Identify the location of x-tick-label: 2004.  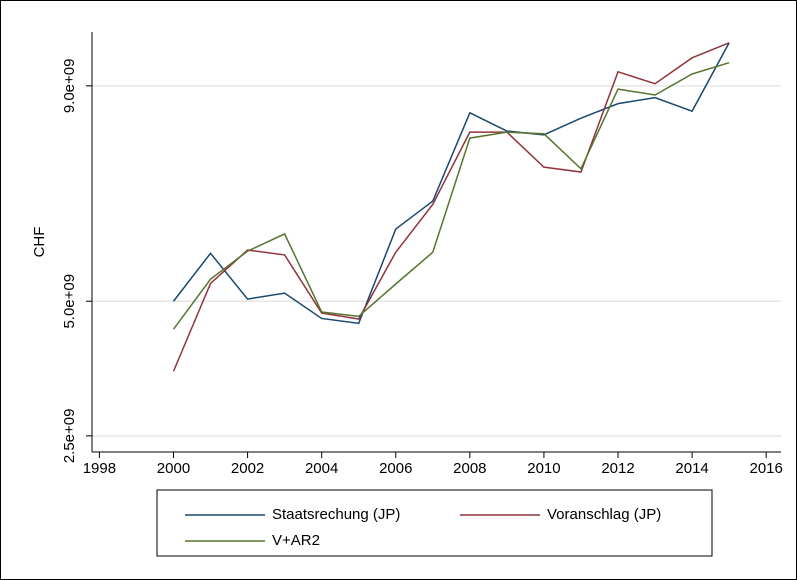
(321, 468).